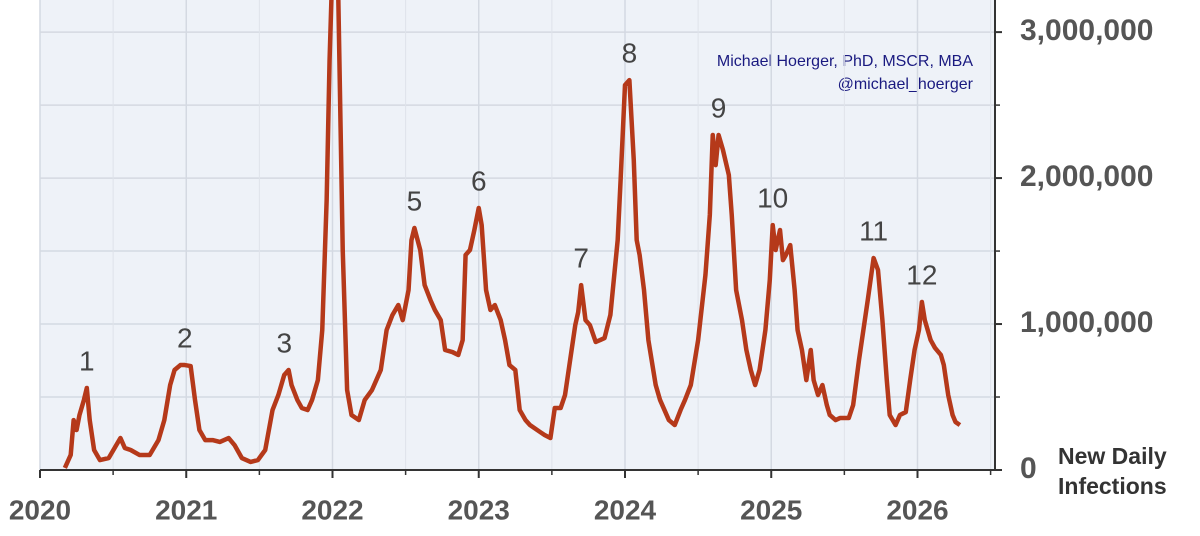  What do you see at coordinates (40, 509) in the screenshot?
I see `x-tick-label: 2020` at bounding box center [40, 509].